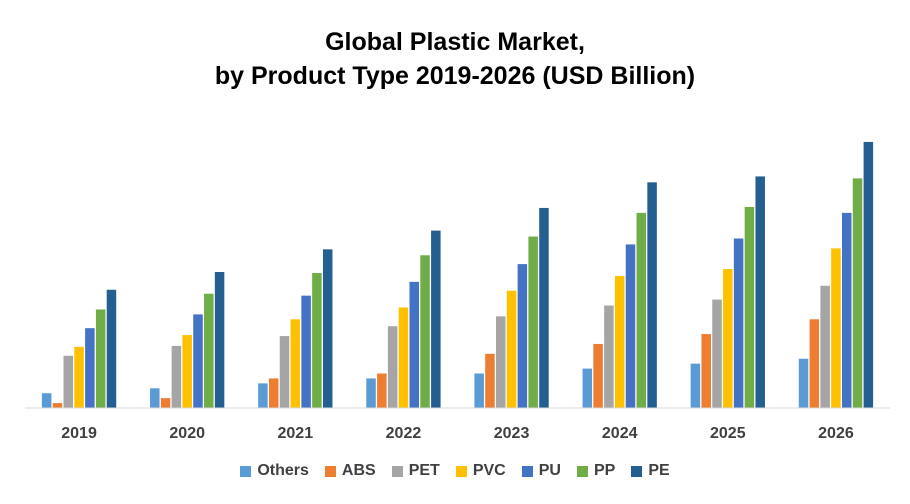 This screenshot has width=910, height=504. I want to click on legend-swatch-pet, so click(397, 471).